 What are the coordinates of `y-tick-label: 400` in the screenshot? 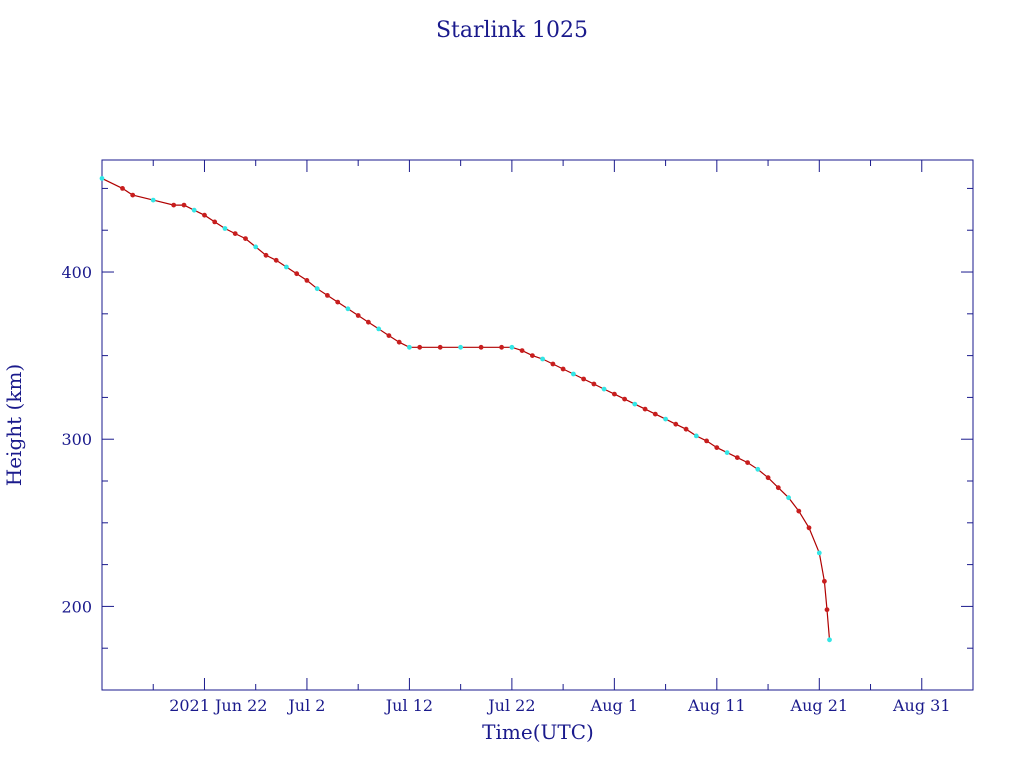 It's located at (76, 272).